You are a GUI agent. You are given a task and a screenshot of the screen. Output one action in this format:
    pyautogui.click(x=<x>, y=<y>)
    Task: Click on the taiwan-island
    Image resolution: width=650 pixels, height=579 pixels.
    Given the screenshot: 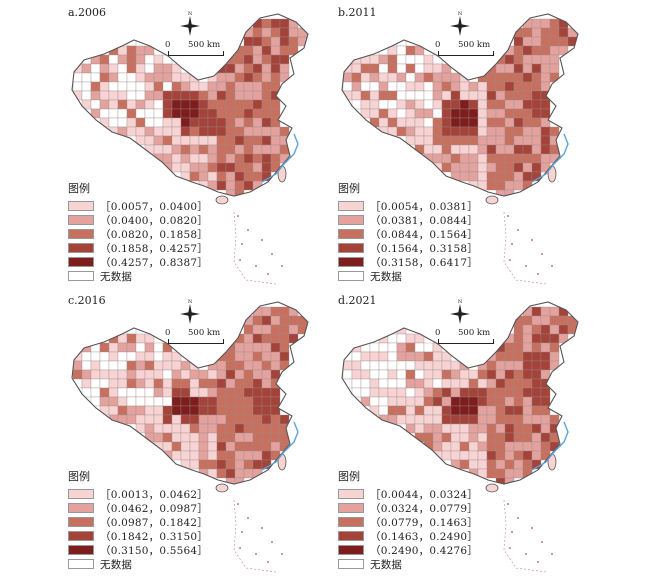 What is the action you would take?
    pyautogui.click(x=282, y=462)
    